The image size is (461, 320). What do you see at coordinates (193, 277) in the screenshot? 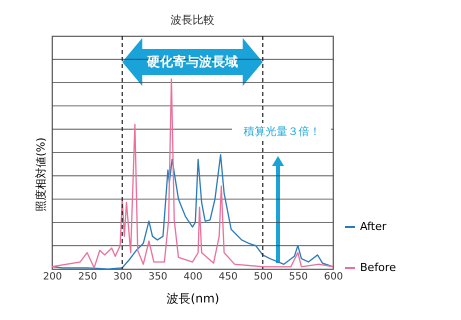
I see `x-tick-label: 400` at bounding box center [193, 277].